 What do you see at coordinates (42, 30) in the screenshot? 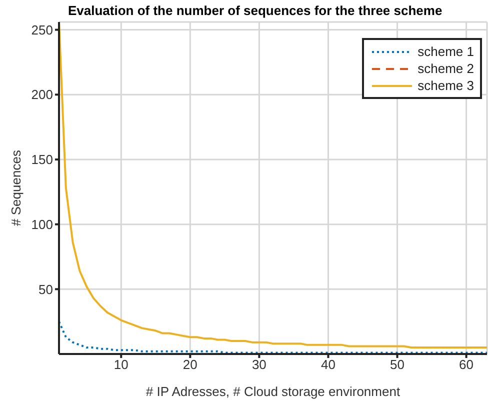
I see `y-tick-label: 250` at bounding box center [42, 30].